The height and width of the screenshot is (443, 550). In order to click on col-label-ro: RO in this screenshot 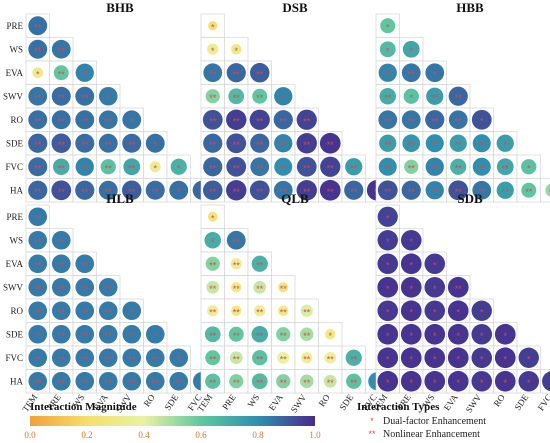, I will do `click(150, 400)`.